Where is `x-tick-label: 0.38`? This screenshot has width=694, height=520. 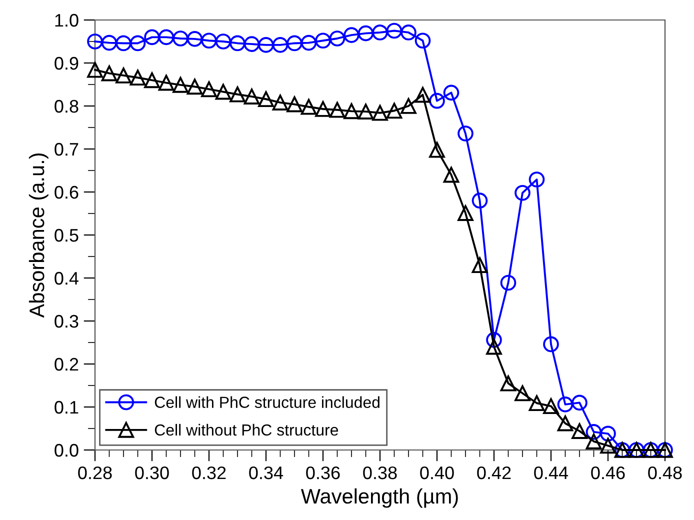 x-tick-label: 0.38 is located at coordinates (380, 473).